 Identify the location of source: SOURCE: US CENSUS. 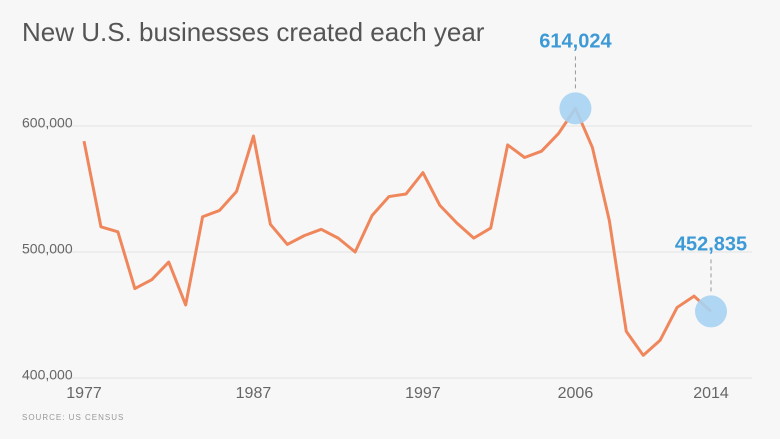
(73, 417).